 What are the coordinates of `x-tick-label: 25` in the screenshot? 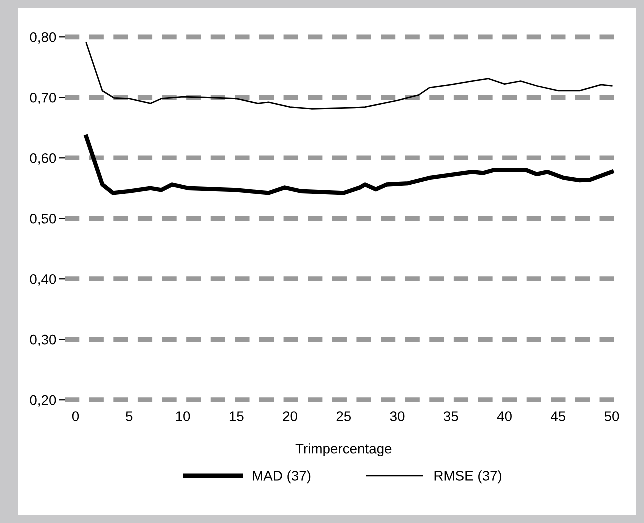 It's located at (344, 417).